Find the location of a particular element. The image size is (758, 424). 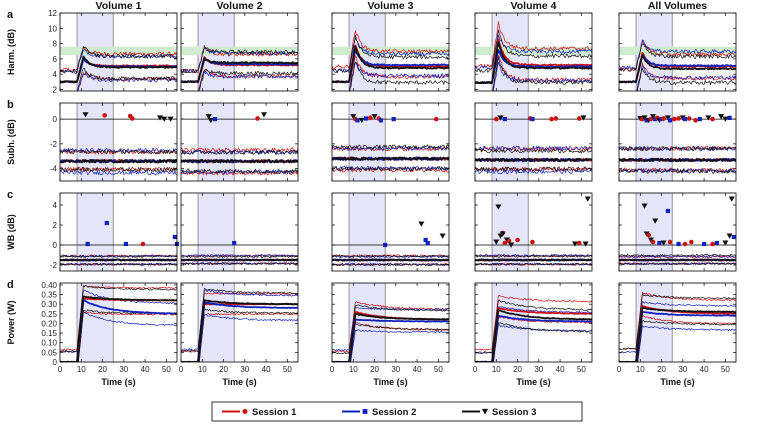

panel-letter: c is located at coordinates (10, 195).